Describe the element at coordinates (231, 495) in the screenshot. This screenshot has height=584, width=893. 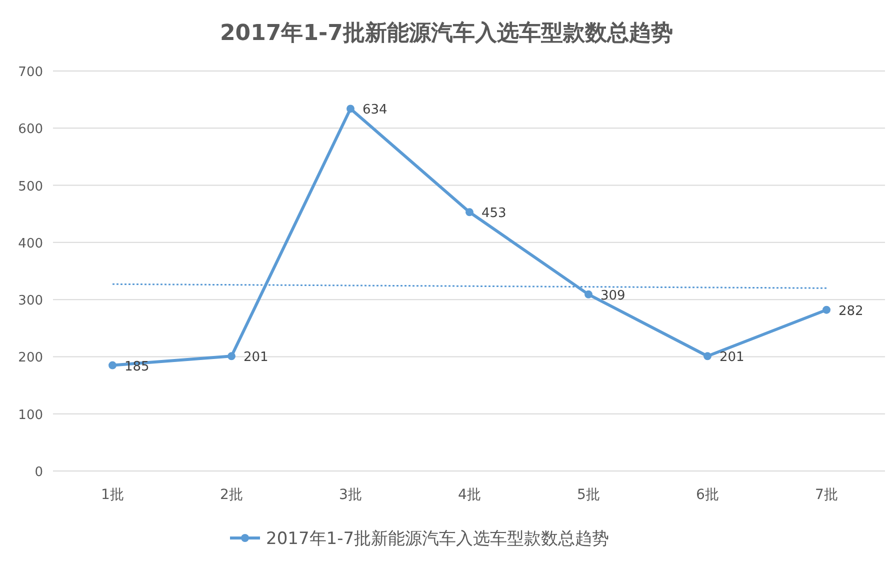
I see `x-tick-label: 2批` at that location.